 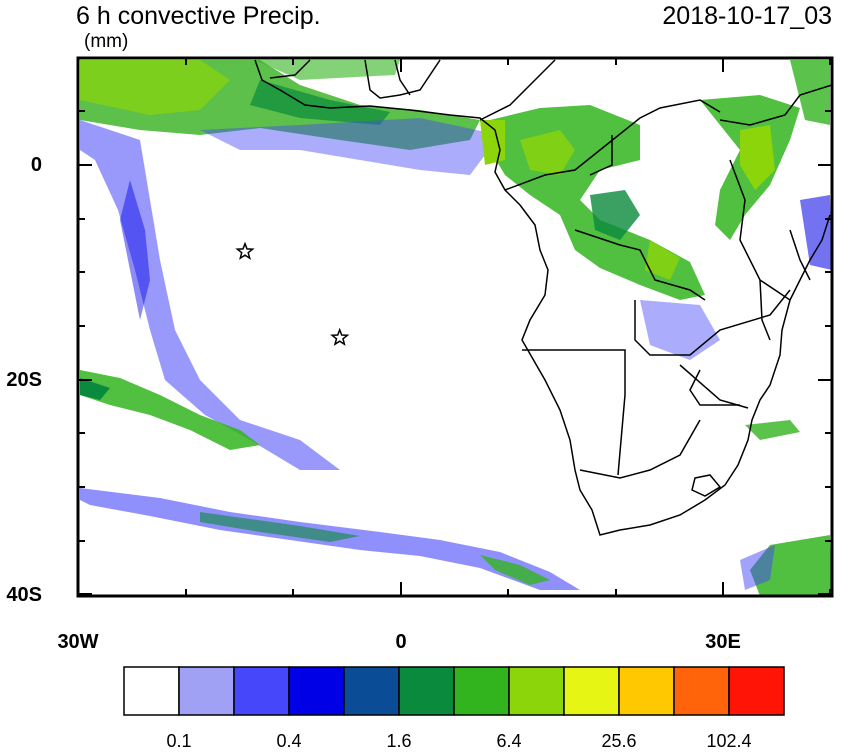 What do you see at coordinates (729, 741) in the screenshot?
I see `colorbar-label: 102.4` at bounding box center [729, 741].